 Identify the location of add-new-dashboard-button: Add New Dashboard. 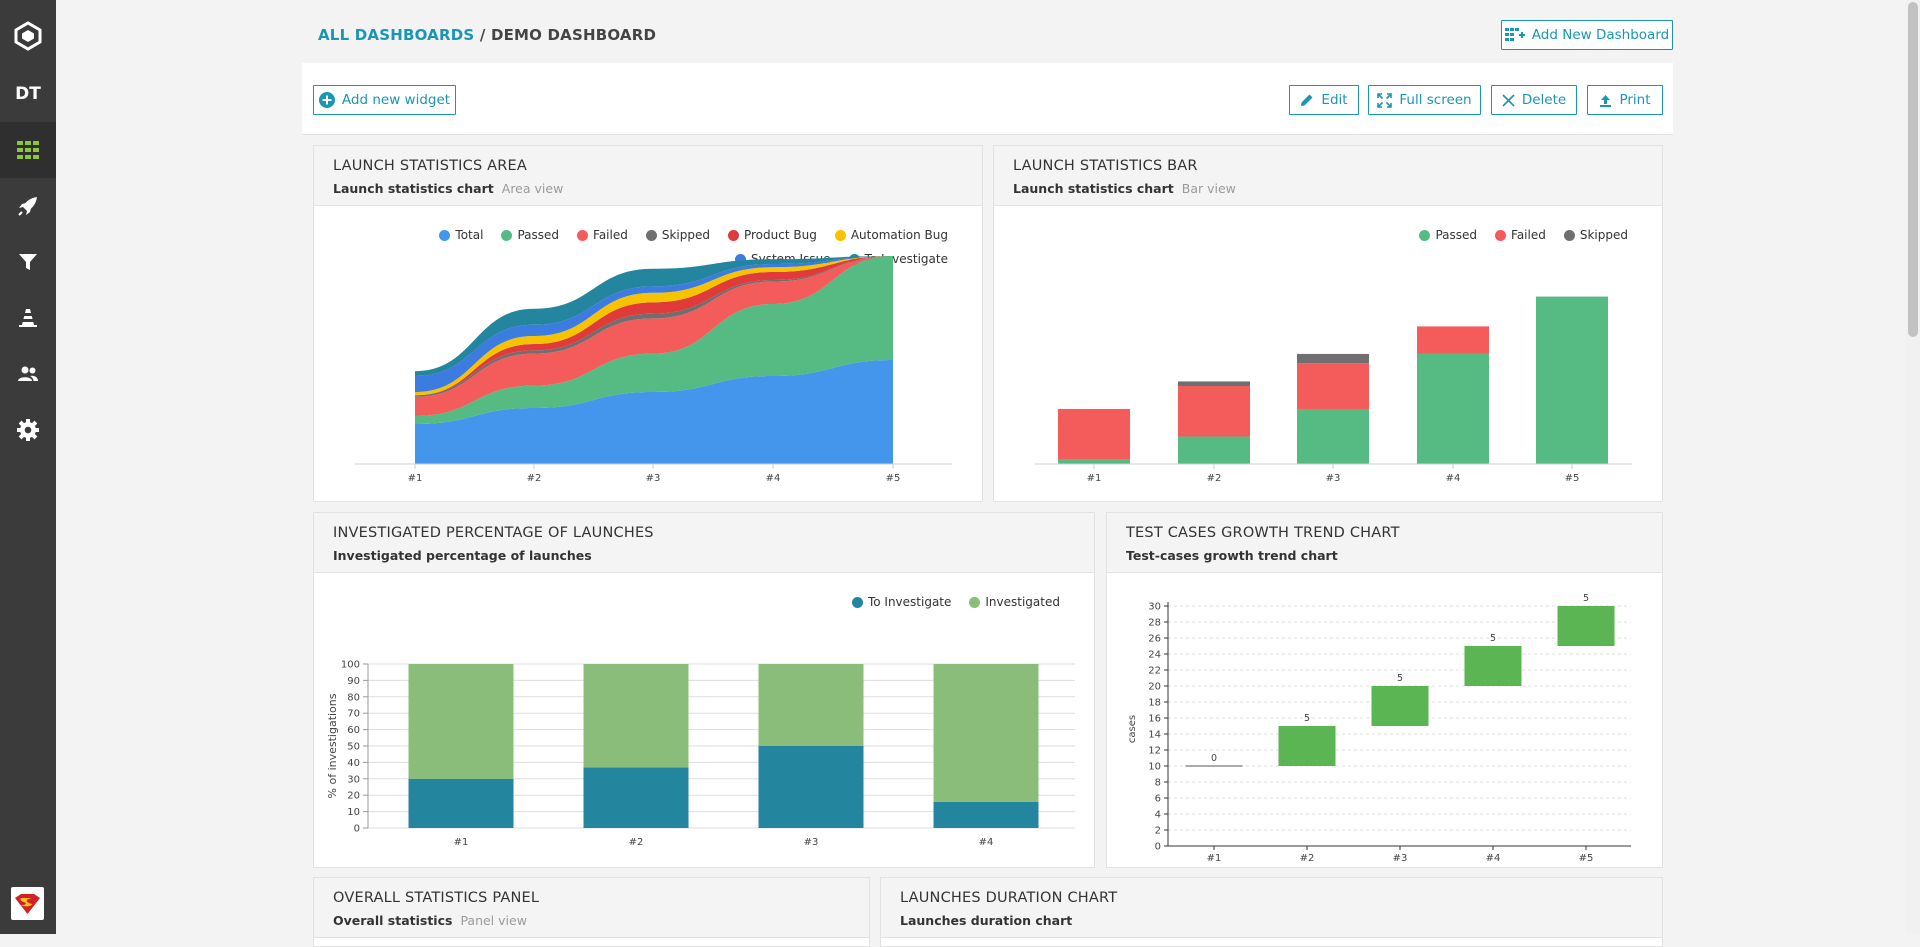
(1587, 35).